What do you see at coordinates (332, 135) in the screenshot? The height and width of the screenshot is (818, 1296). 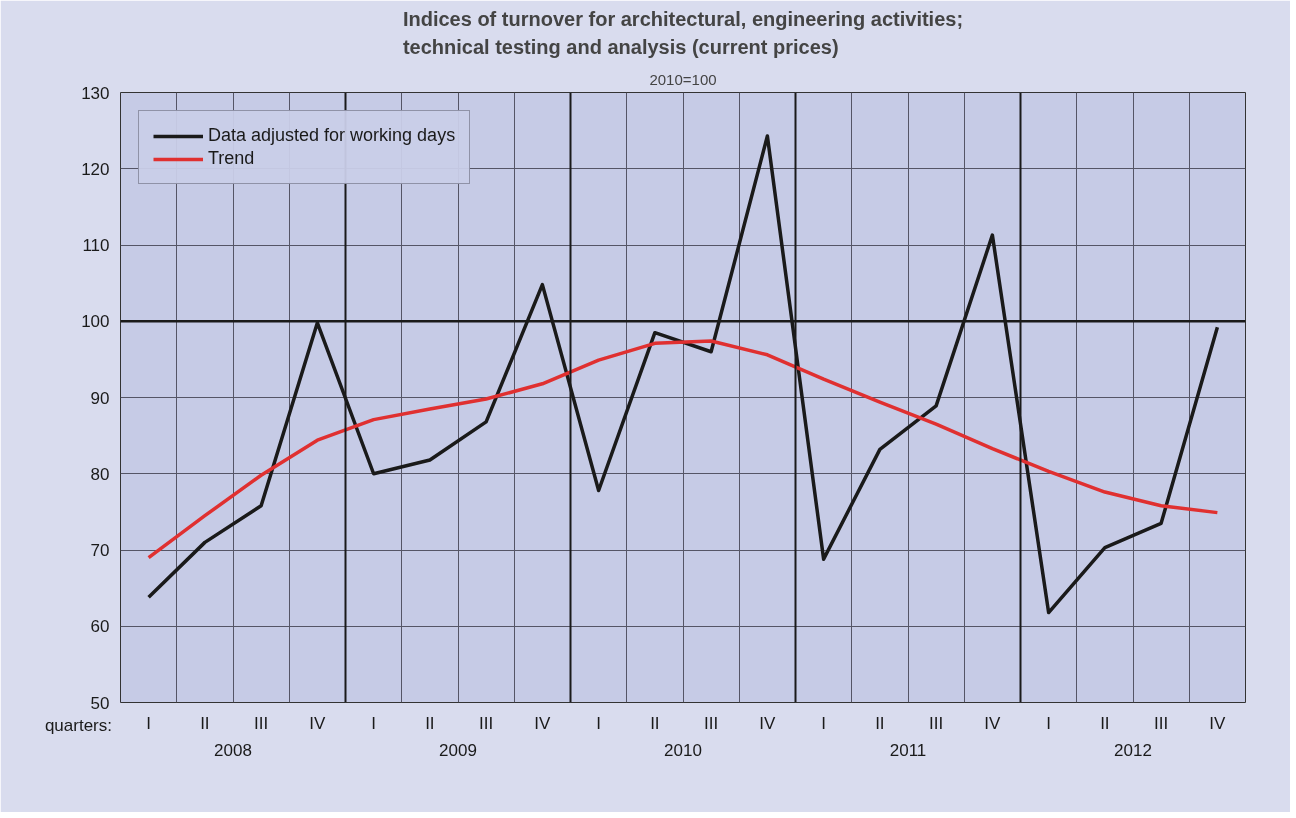 I see `legend-label: Data adjusted for working days` at bounding box center [332, 135].